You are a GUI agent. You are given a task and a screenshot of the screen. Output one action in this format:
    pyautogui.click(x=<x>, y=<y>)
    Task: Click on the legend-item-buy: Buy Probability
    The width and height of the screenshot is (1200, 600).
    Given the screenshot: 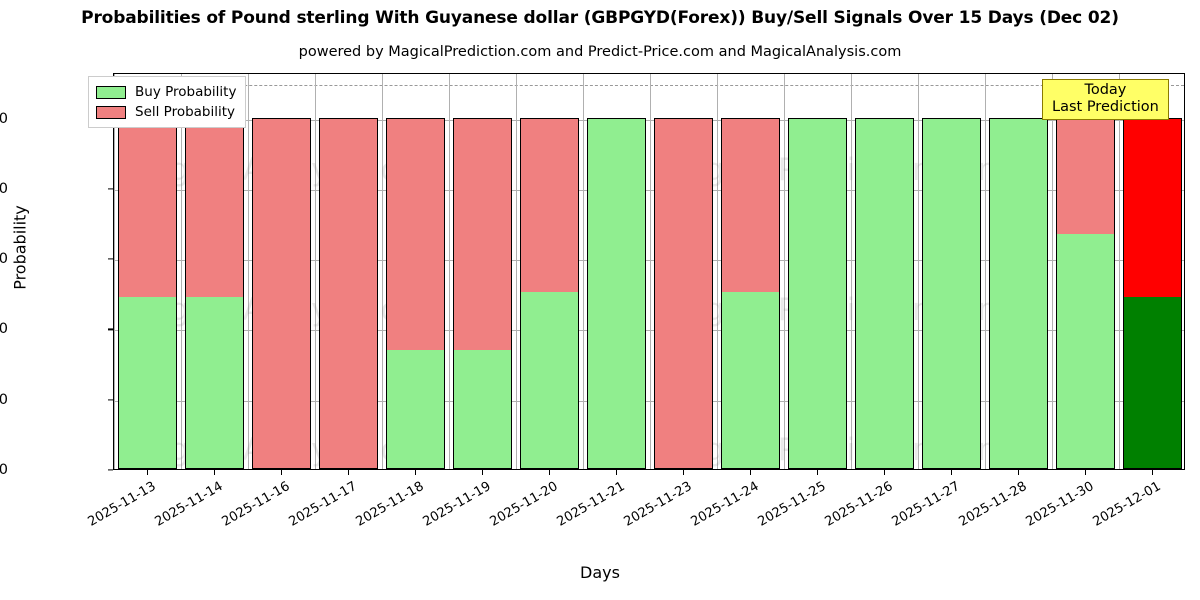 What is the action you would take?
    pyautogui.click(x=166, y=92)
    